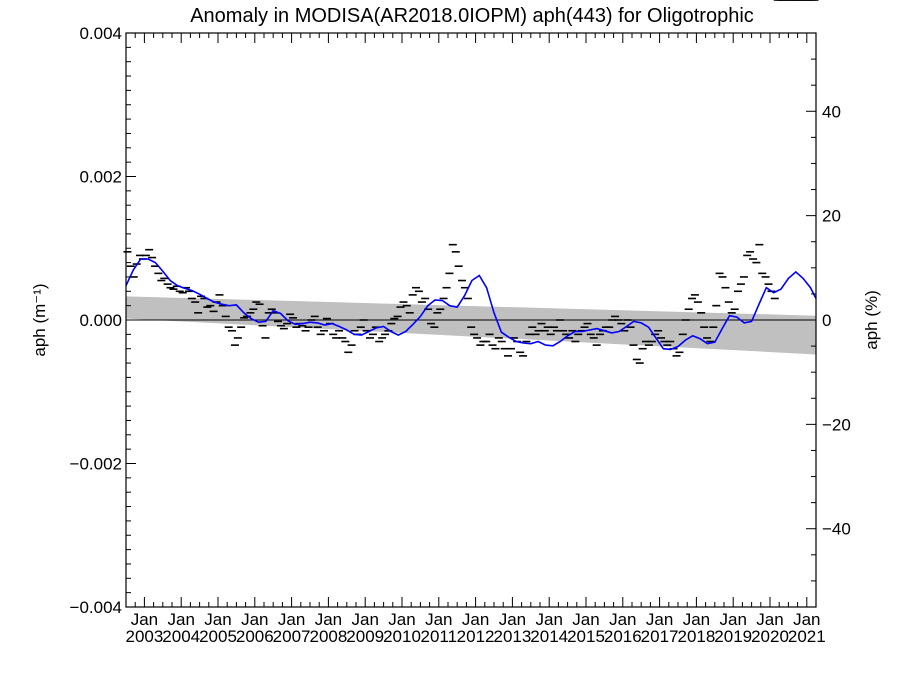 Image resolution: width=900 pixels, height=675 pixels. I want to click on right-tick-label: 0, so click(826, 320).